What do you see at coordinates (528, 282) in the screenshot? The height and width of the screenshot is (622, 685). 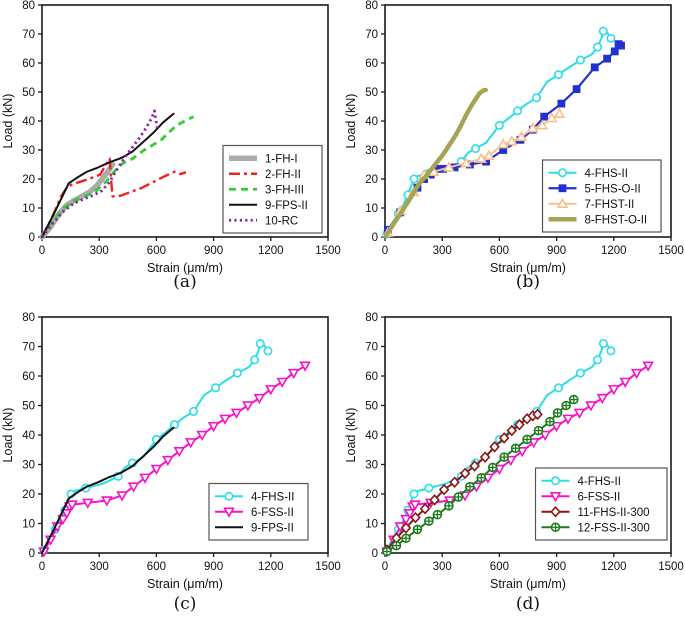 I see `chart-b-caption: (b)` at bounding box center [528, 282].